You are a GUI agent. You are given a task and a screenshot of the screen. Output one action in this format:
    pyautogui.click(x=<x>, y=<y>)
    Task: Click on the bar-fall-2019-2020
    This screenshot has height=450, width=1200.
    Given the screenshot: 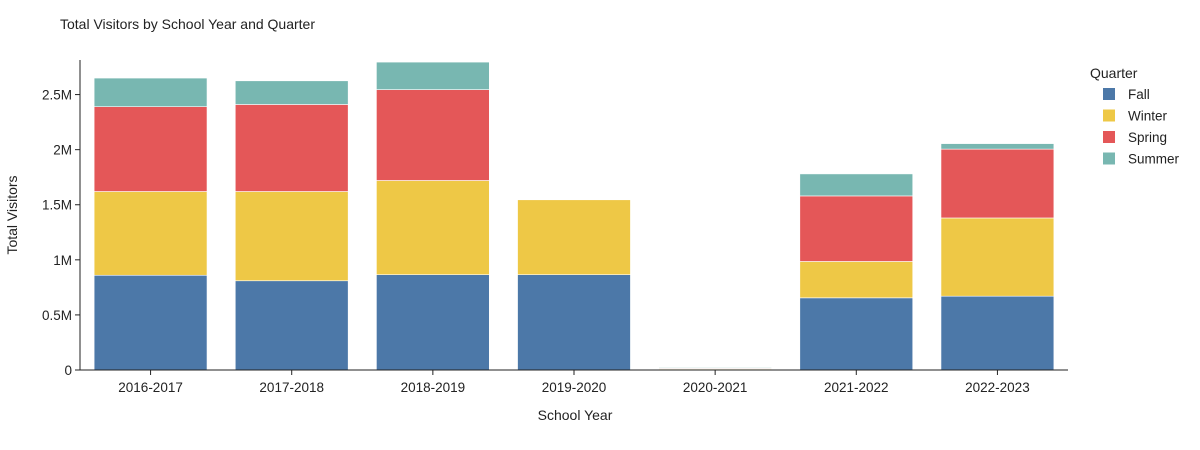 What is the action you would take?
    pyautogui.click(x=574, y=322)
    